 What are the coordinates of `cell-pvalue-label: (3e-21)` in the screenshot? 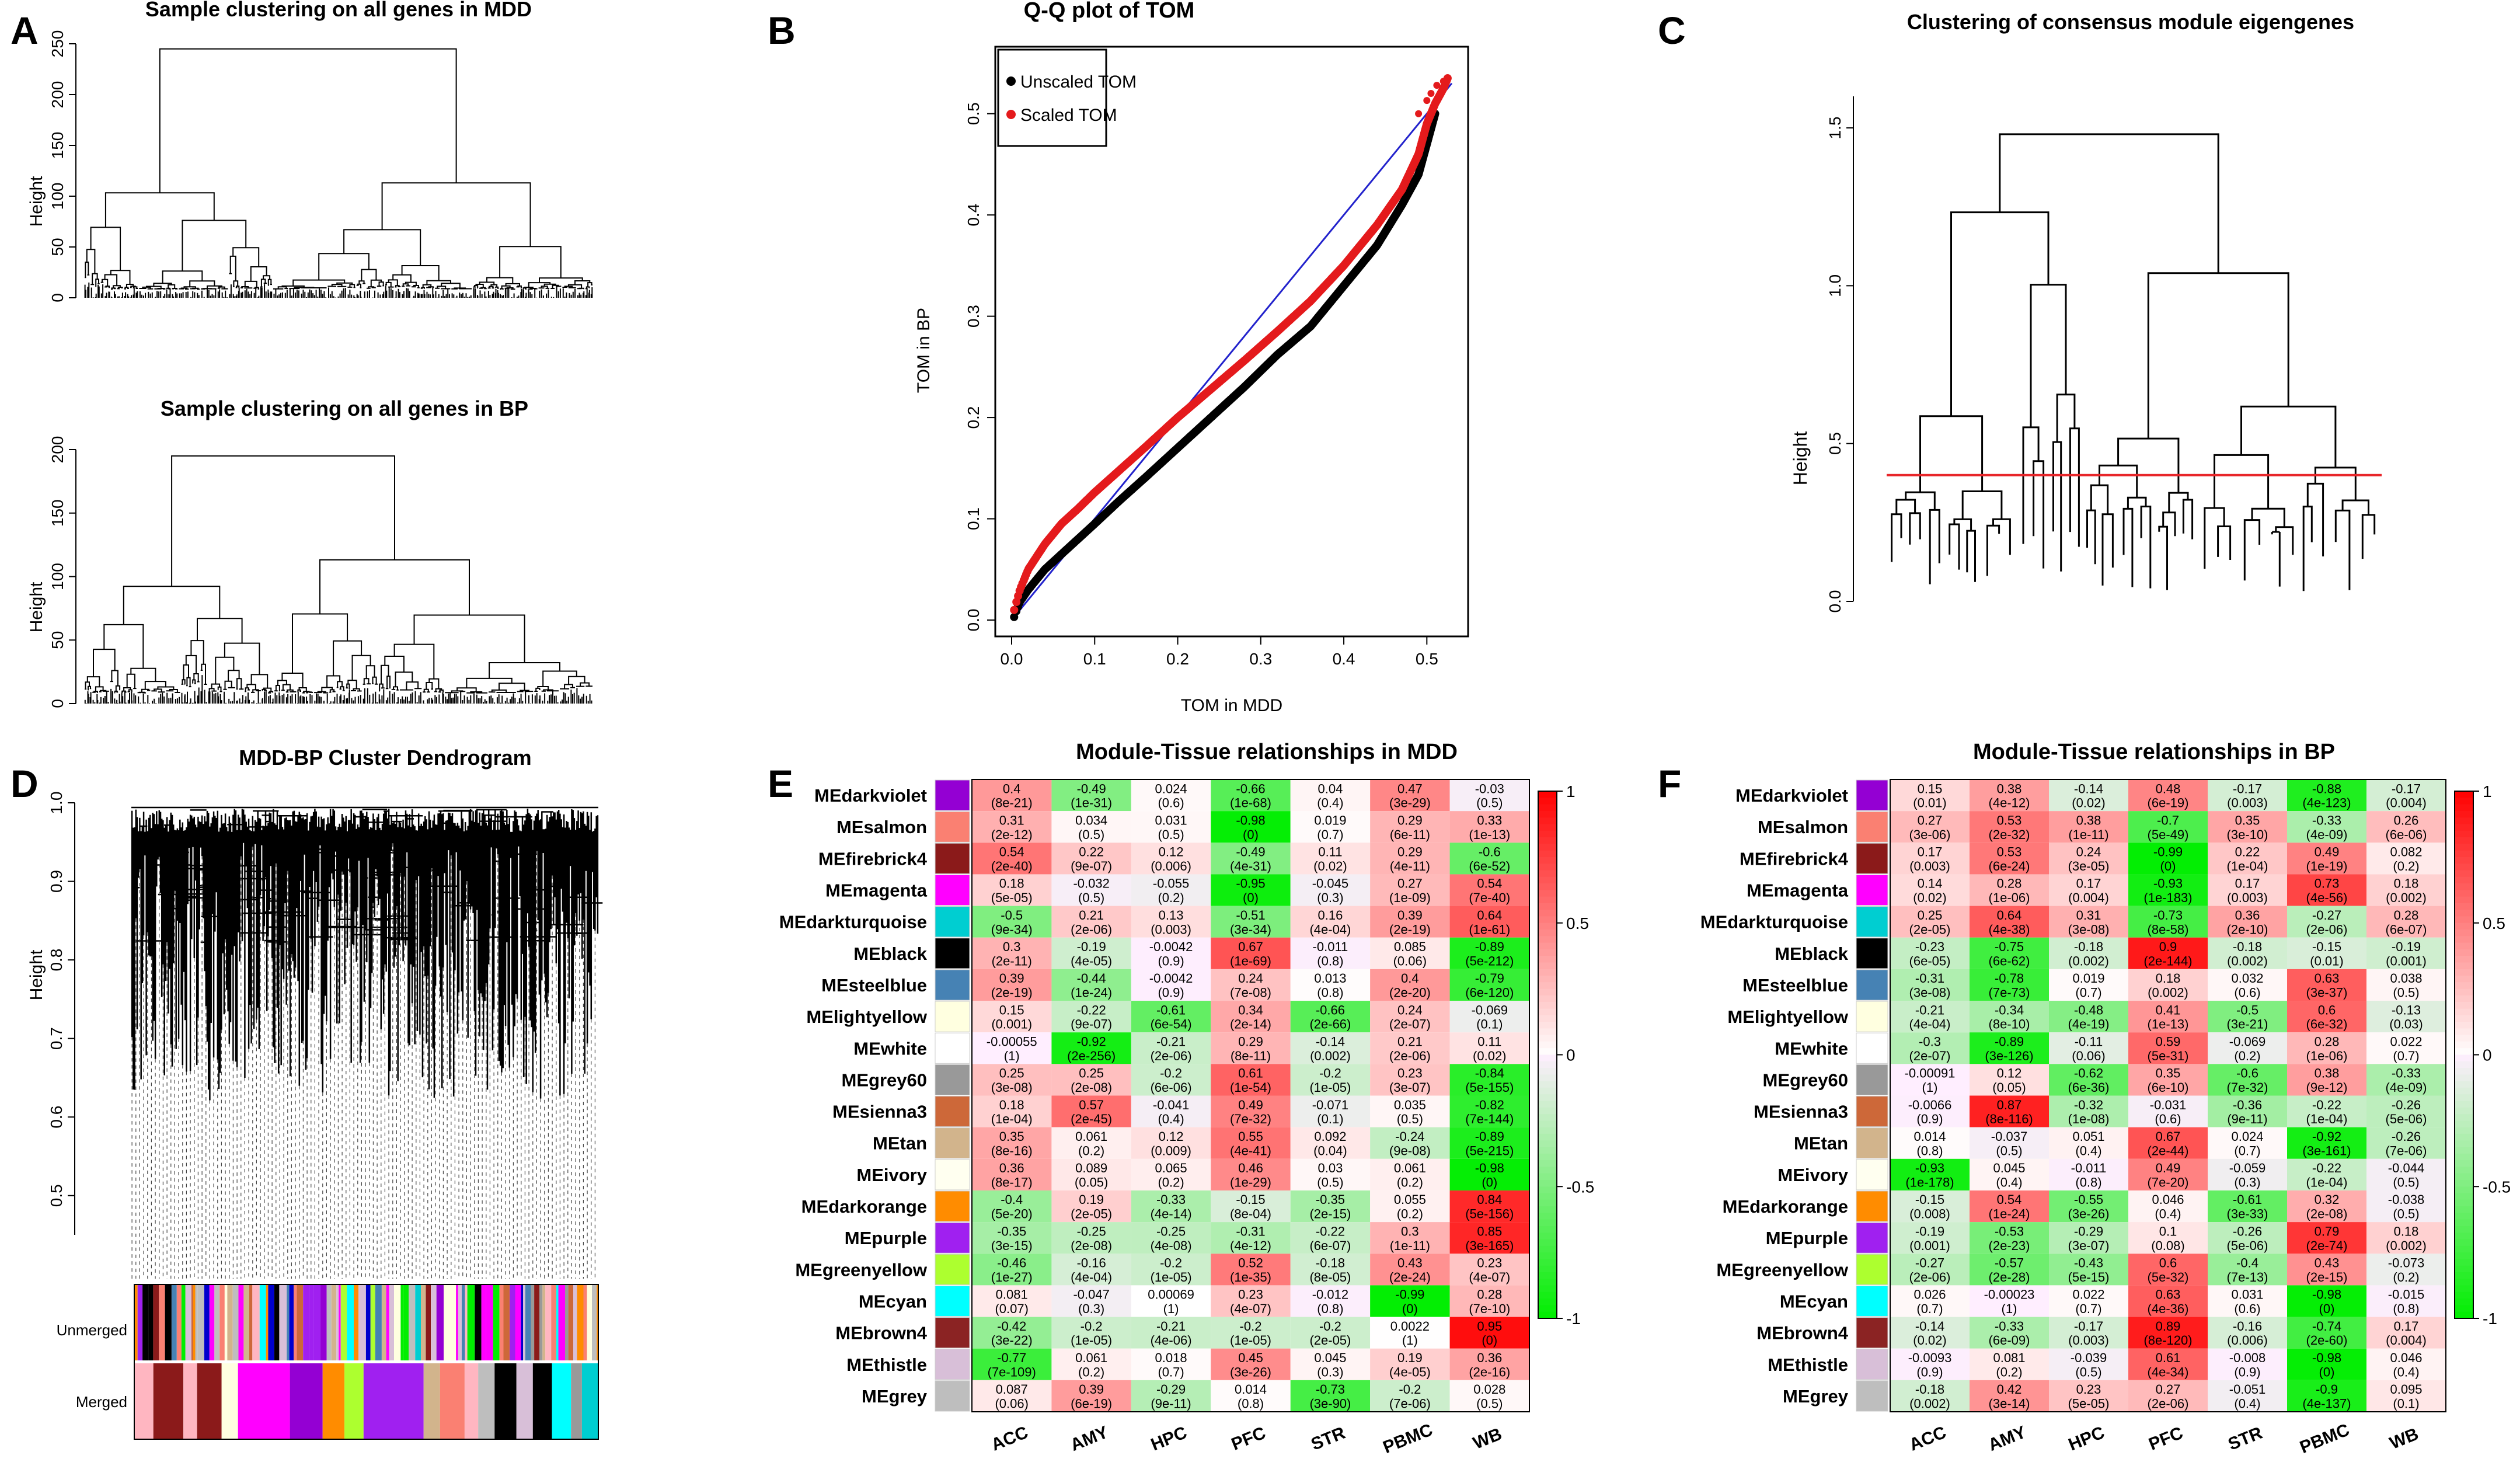 It's located at (2247, 1024).